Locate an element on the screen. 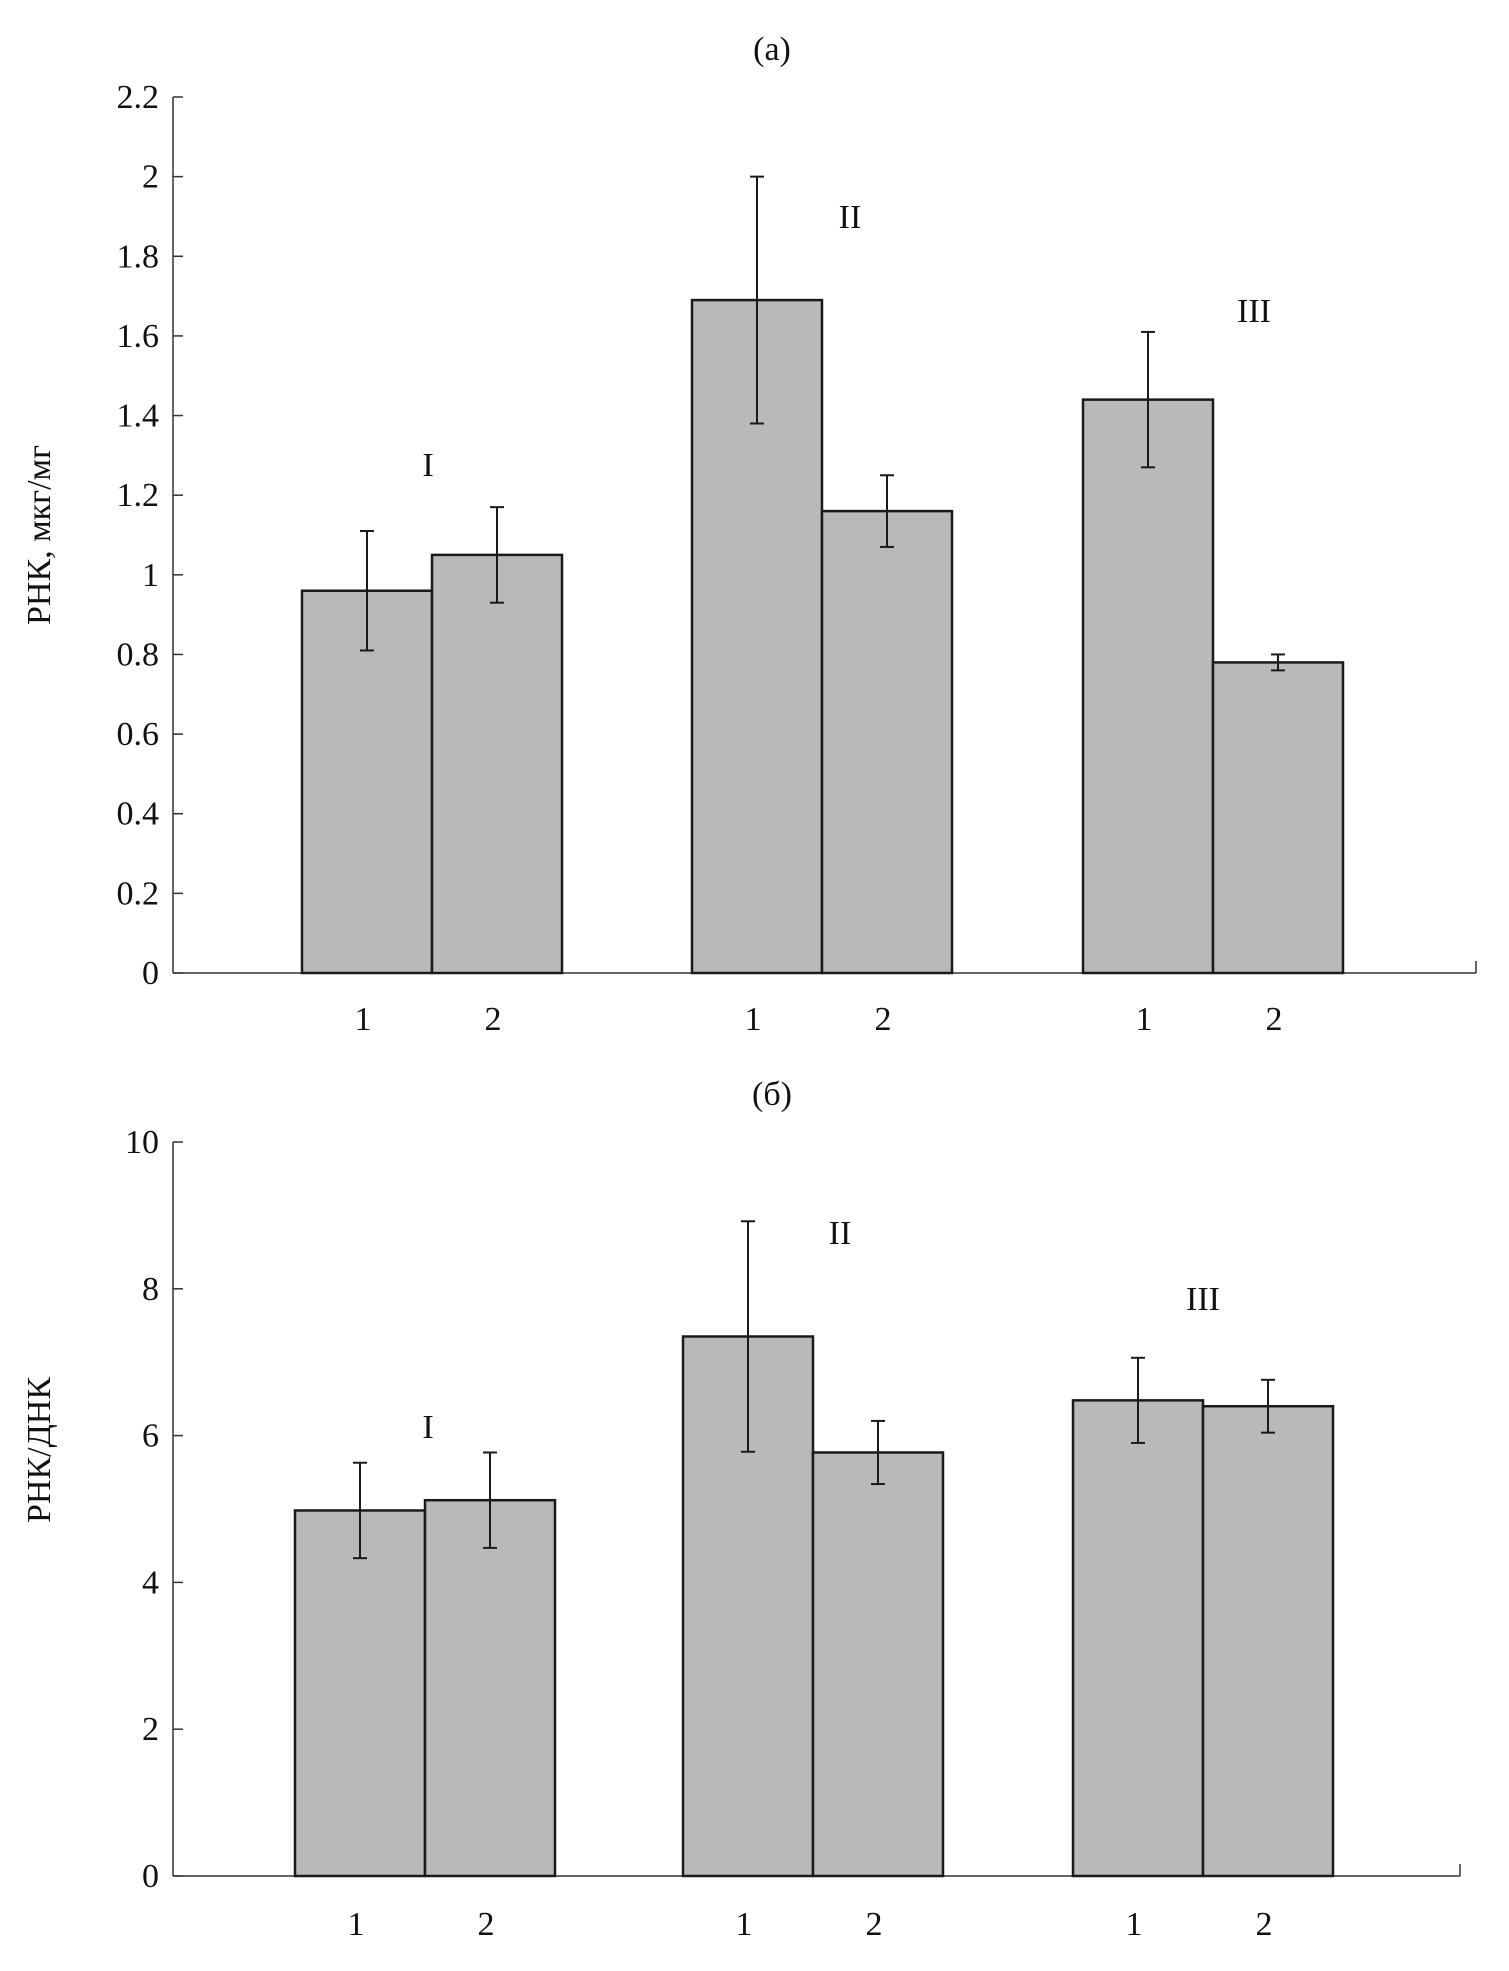 This screenshot has height=1971, width=1509. y-axis-title-a: РНК, мкг/мг is located at coordinates (39, 535).